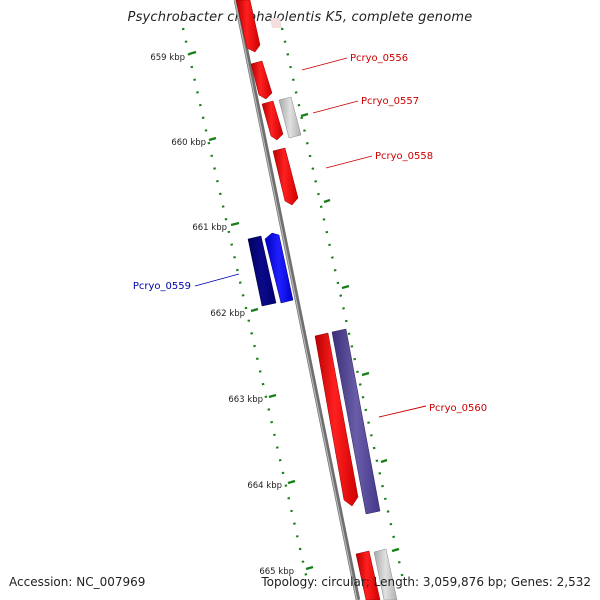 The width and height of the screenshot is (600, 600). I want to click on gene-label-pcryo-0558: Pcryo_0558, so click(404, 156).